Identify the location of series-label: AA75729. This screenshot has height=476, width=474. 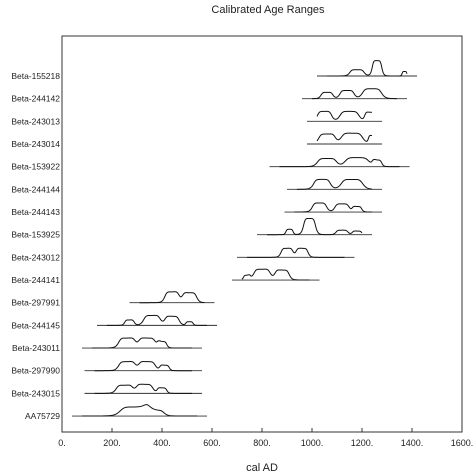
(42, 416).